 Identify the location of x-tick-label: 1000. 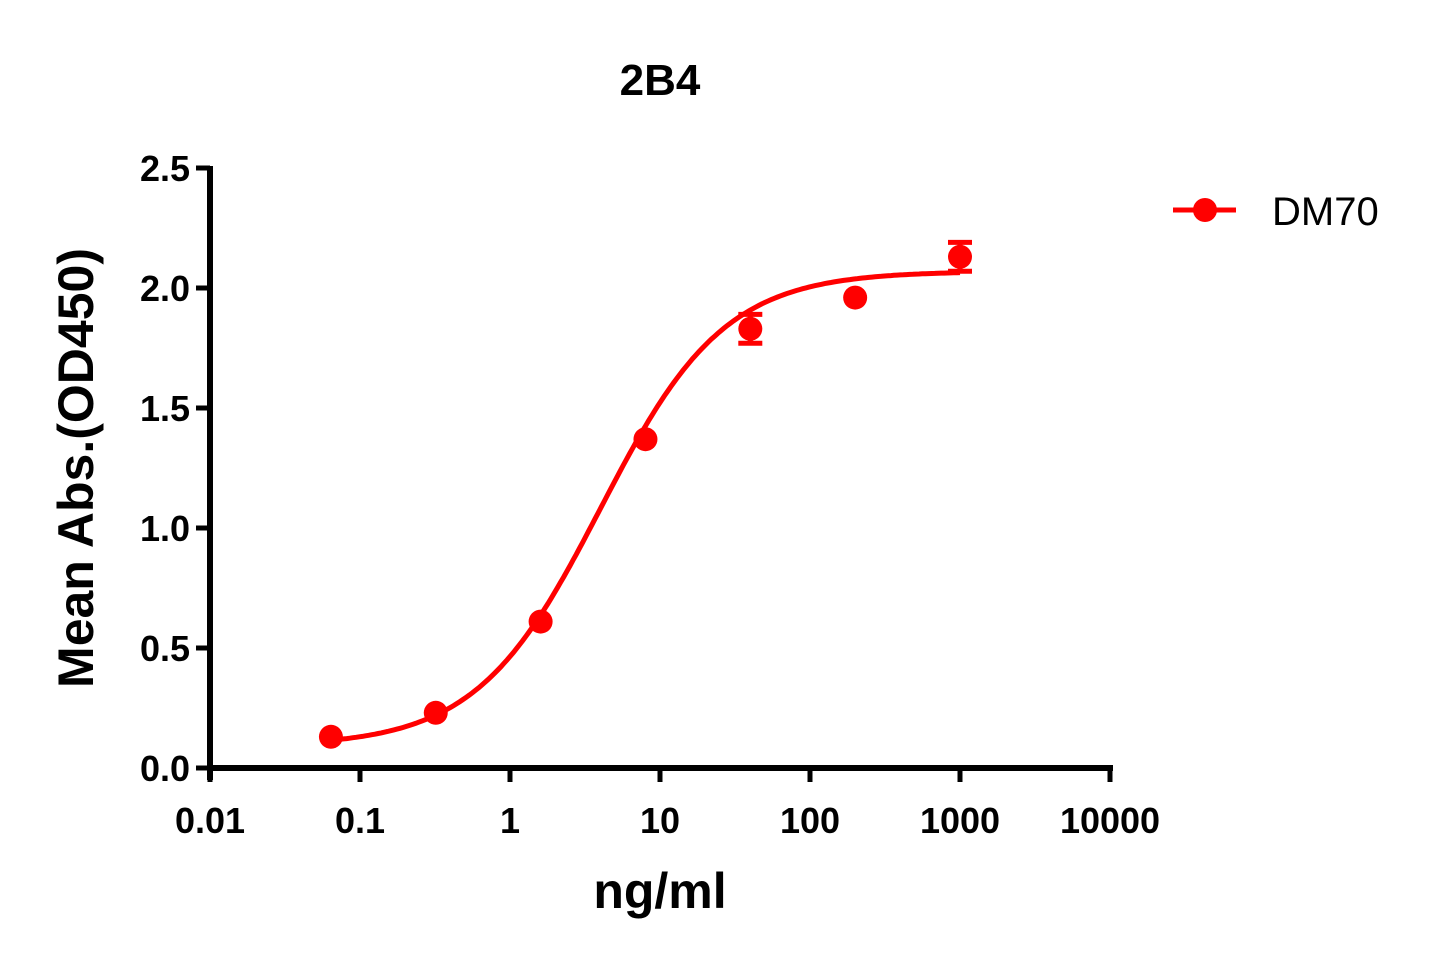
(960, 820).